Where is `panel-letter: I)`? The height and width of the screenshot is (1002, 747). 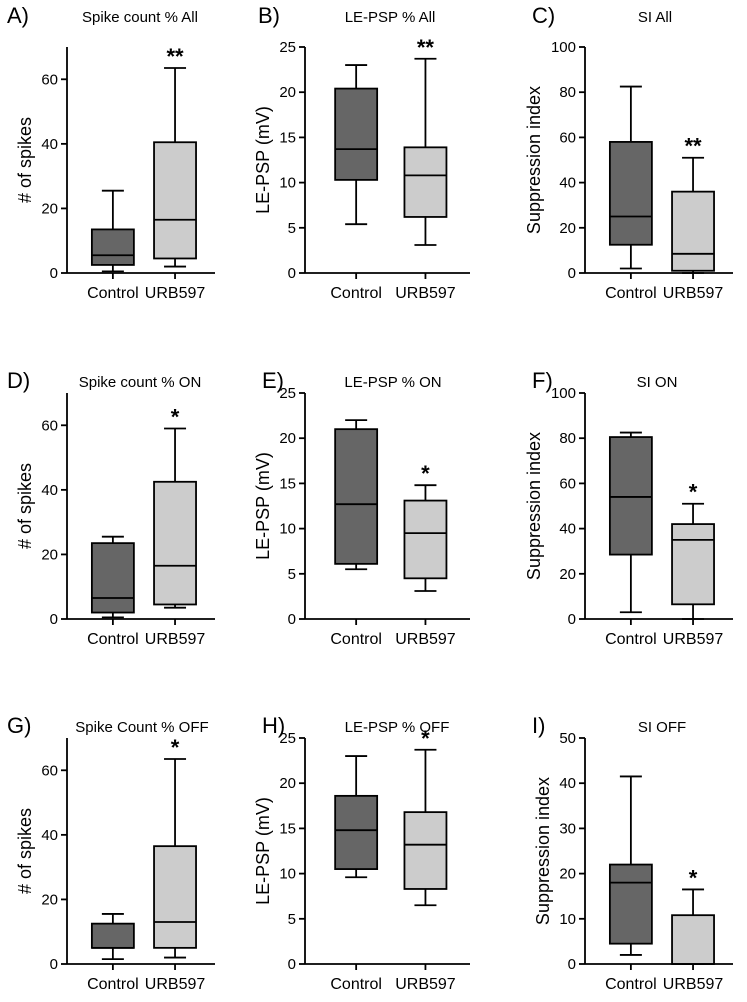 panel-letter: I) is located at coordinates (538, 725).